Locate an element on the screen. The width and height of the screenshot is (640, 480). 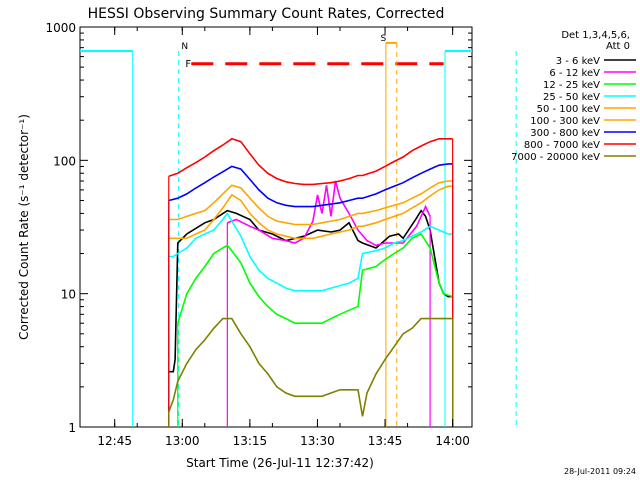
x-tick-label: 13:30 is located at coordinates (317, 441).